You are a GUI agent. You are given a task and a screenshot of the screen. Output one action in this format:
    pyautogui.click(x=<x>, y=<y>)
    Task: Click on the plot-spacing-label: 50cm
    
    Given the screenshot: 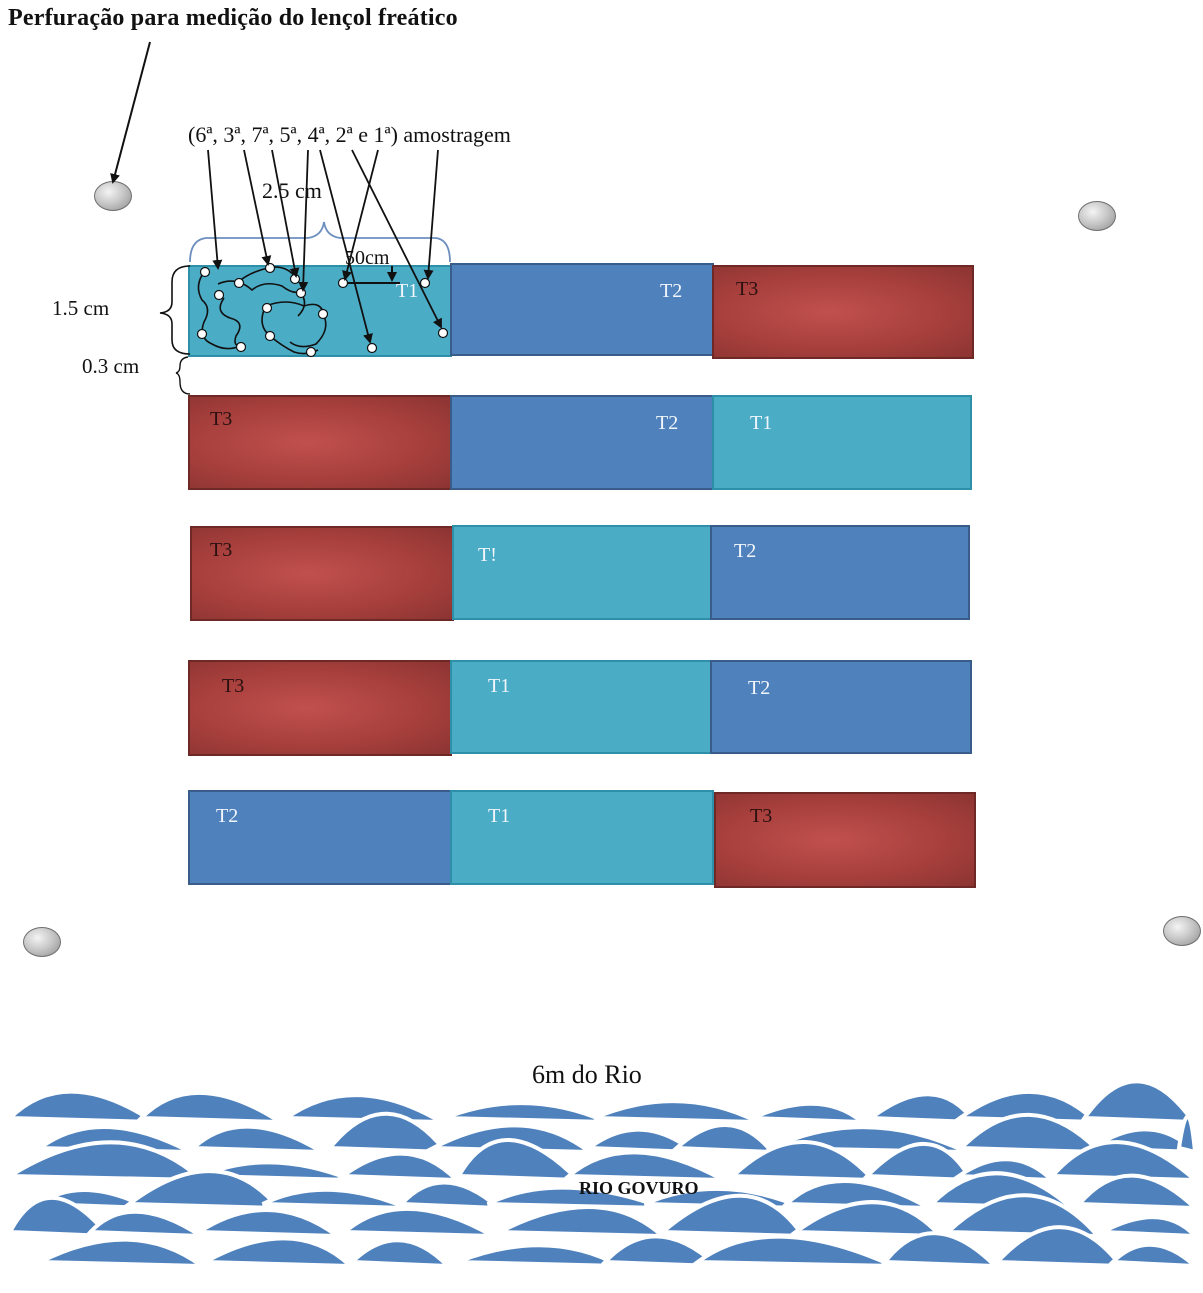 What is the action you would take?
    pyautogui.click(x=367, y=258)
    